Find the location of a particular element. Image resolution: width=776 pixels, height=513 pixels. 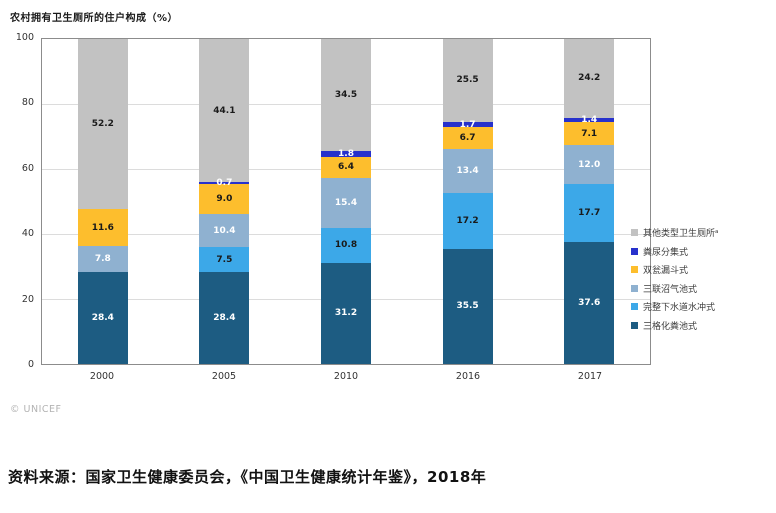

bar-segment: 6.4 is located at coordinates (346, 167).